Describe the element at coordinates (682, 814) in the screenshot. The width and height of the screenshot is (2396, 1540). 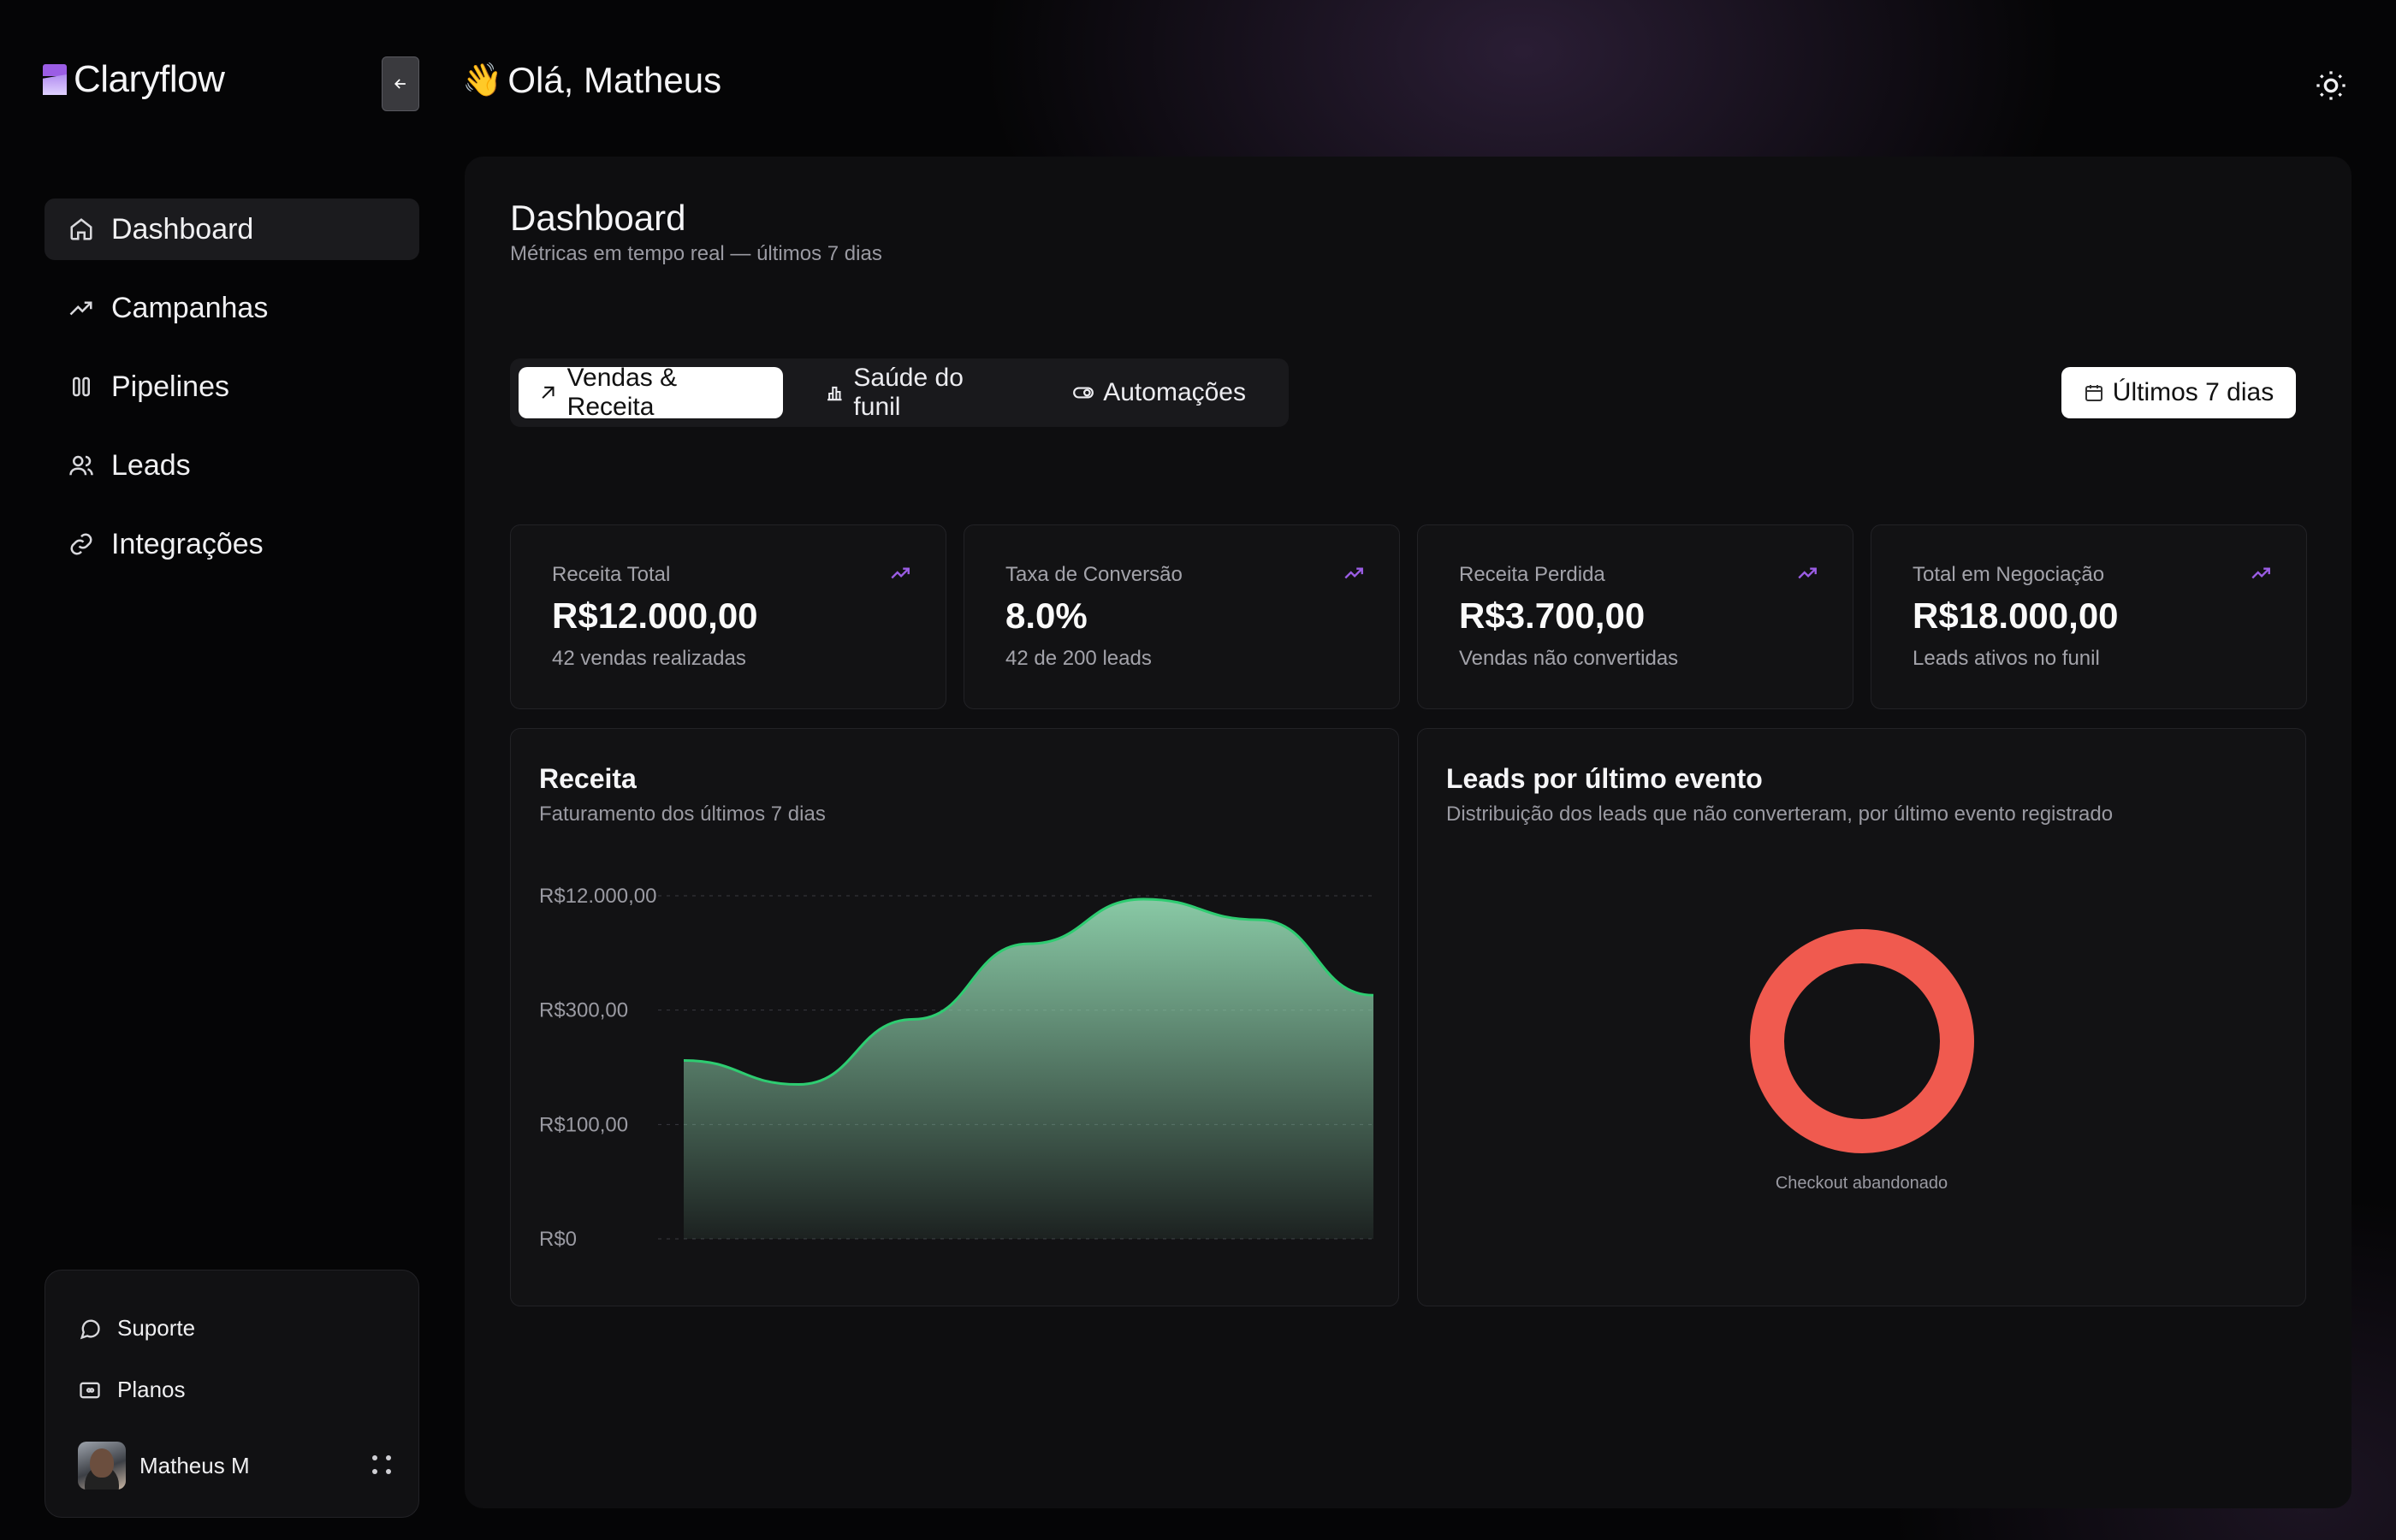
I see `card-subtitle: Faturamento dos últimos 7 dias` at that location.